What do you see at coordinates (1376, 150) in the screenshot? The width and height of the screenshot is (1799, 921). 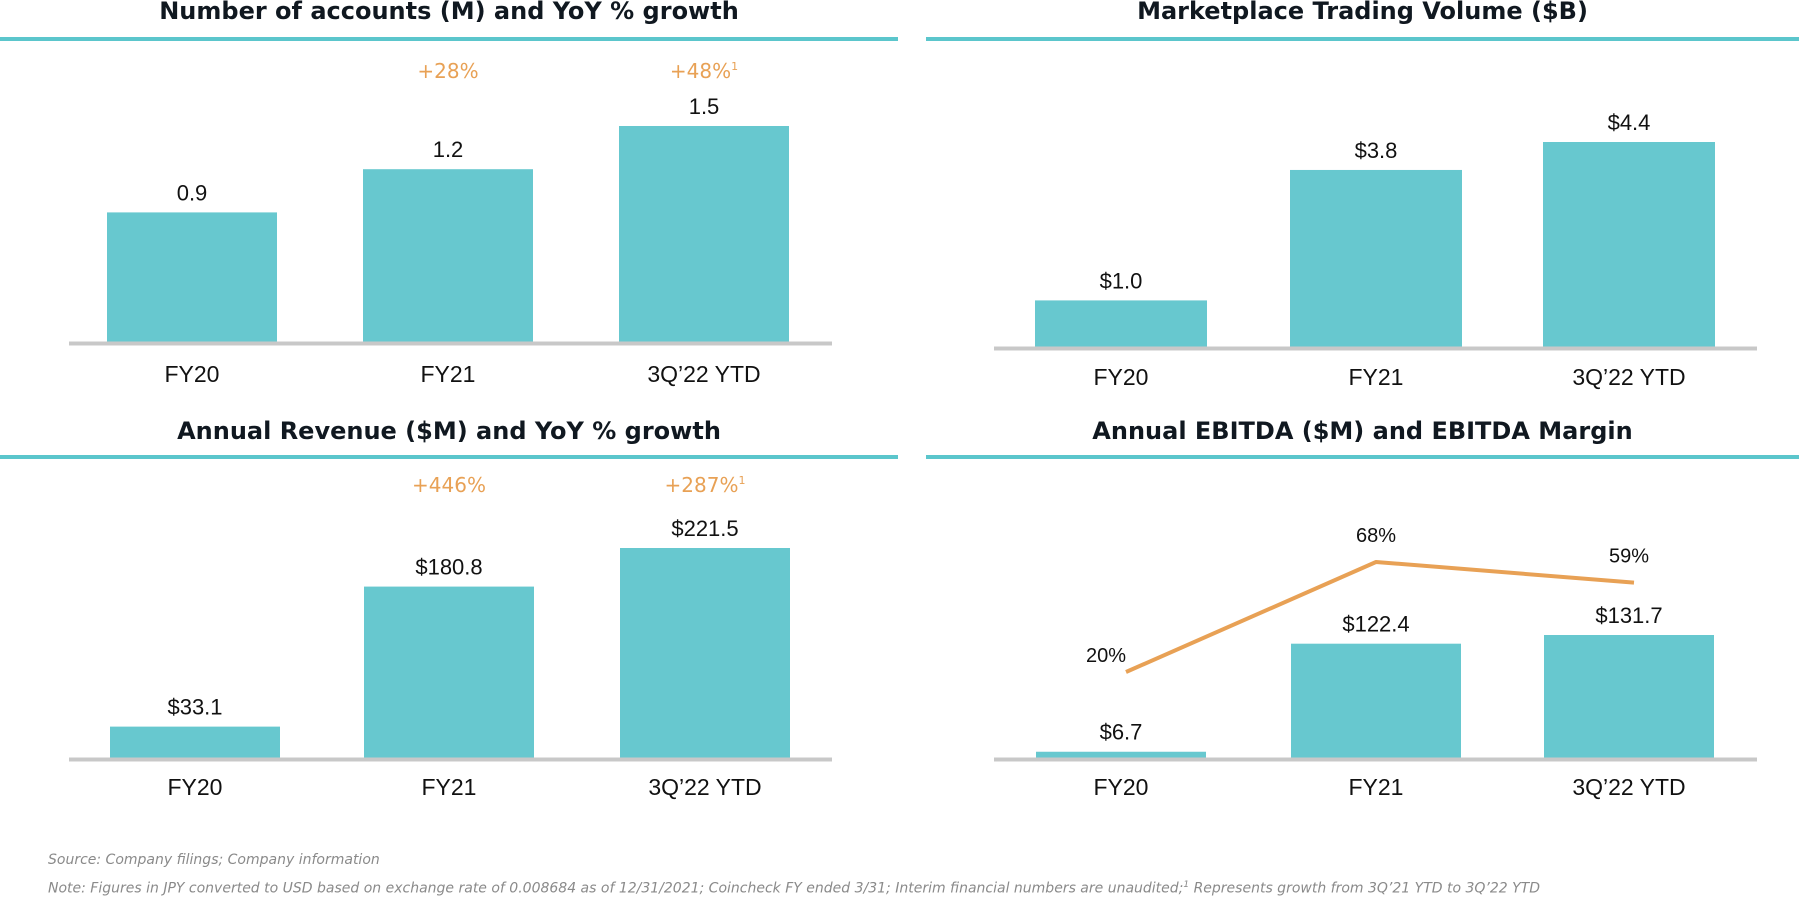 I see `bar-value-label: $3.8` at bounding box center [1376, 150].